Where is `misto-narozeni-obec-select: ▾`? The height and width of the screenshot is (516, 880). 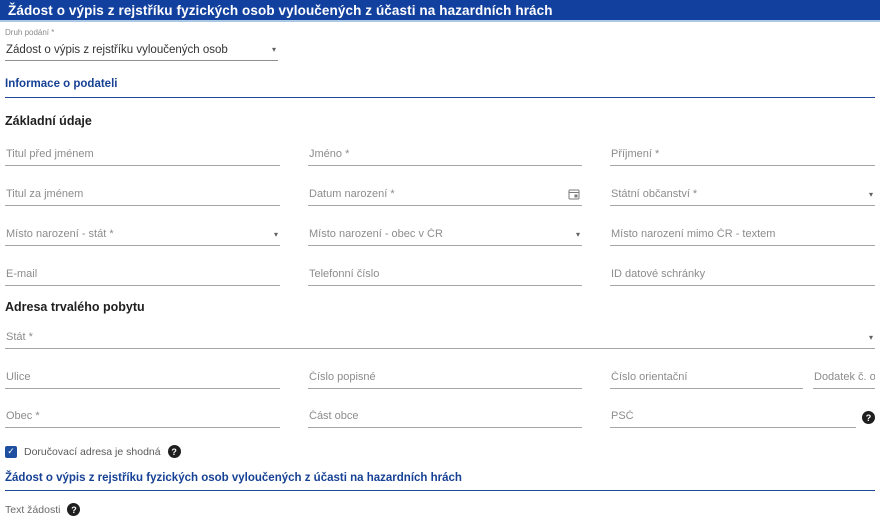 misto-narozeni-obec-select: ▾ is located at coordinates (445, 229).